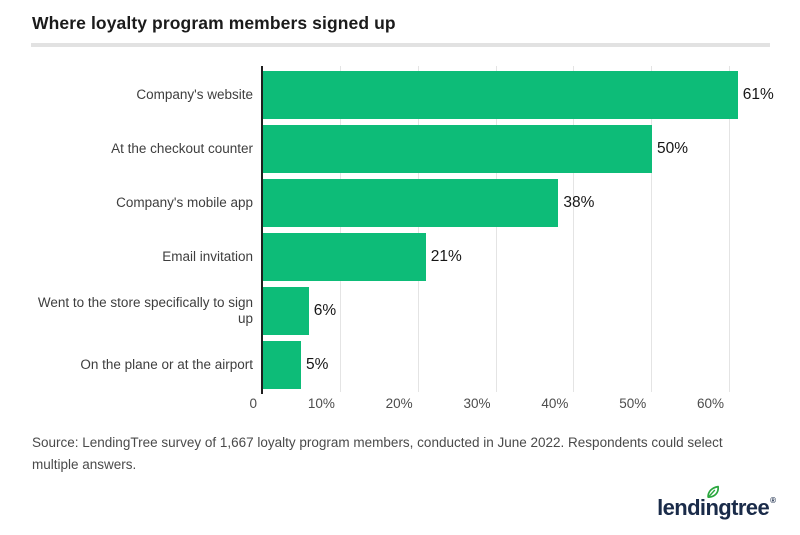  What do you see at coordinates (446, 256) in the screenshot?
I see `value-label: 21%` at bounding box center [446, 256].